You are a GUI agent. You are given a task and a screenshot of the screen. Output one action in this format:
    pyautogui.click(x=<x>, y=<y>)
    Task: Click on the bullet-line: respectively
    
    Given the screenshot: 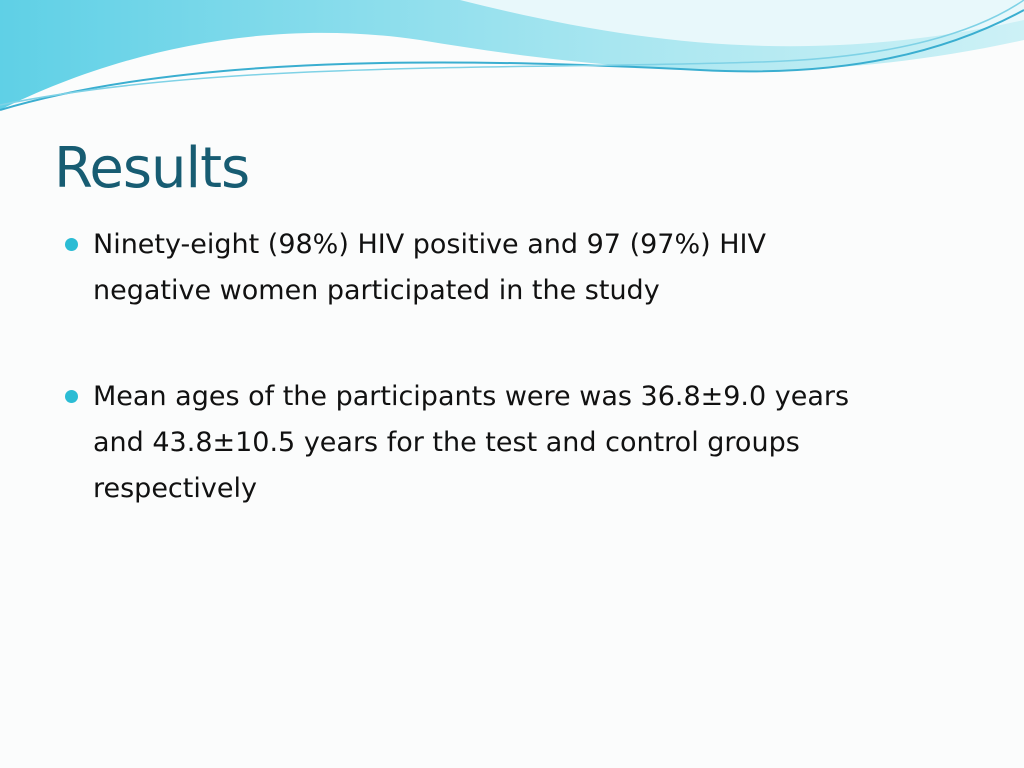 What is the action you would take?
    pyautogui.click(x=175, y=488)
    